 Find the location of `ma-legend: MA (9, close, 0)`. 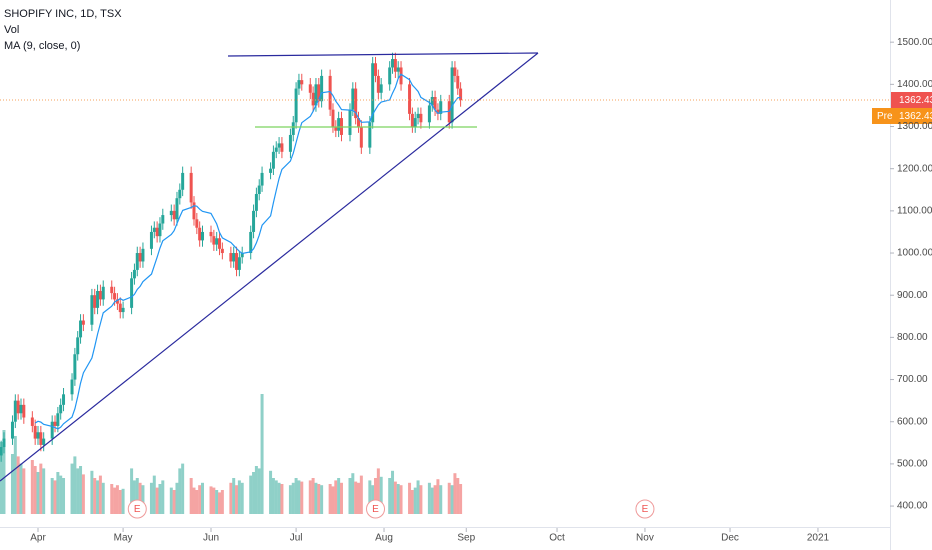

ma-legend: MA (9, close, 0) is located at coordinates (42, 46).